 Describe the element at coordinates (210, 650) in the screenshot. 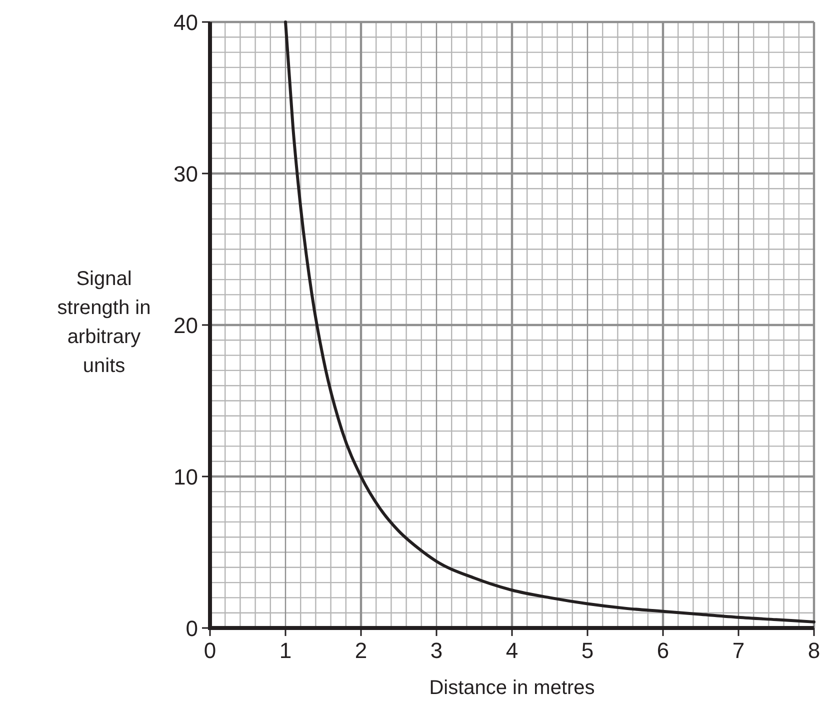

I see `x-tick-label: 0` at that location.